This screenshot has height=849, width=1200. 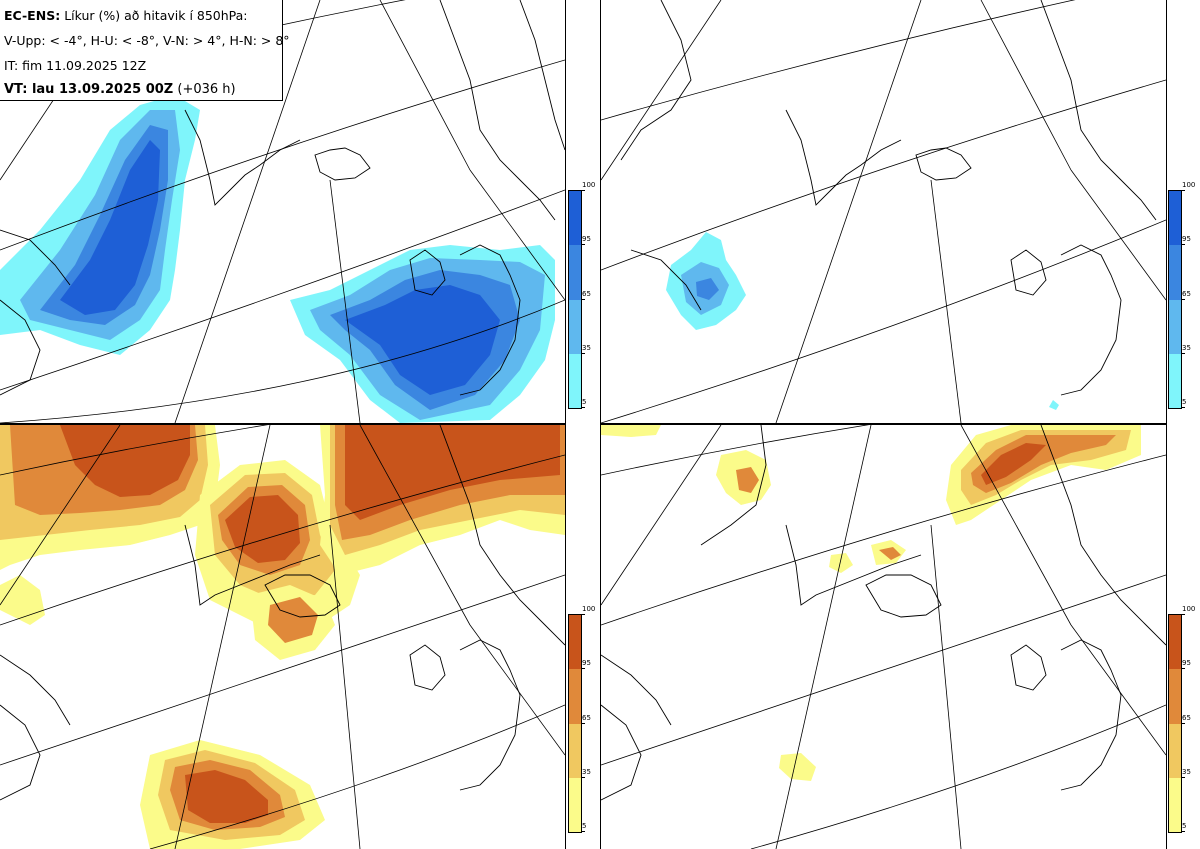 I want to click on header-title: EC-ENS: Líkur (%) að hitavik í 850hPa:, so click(x=126, y=15).